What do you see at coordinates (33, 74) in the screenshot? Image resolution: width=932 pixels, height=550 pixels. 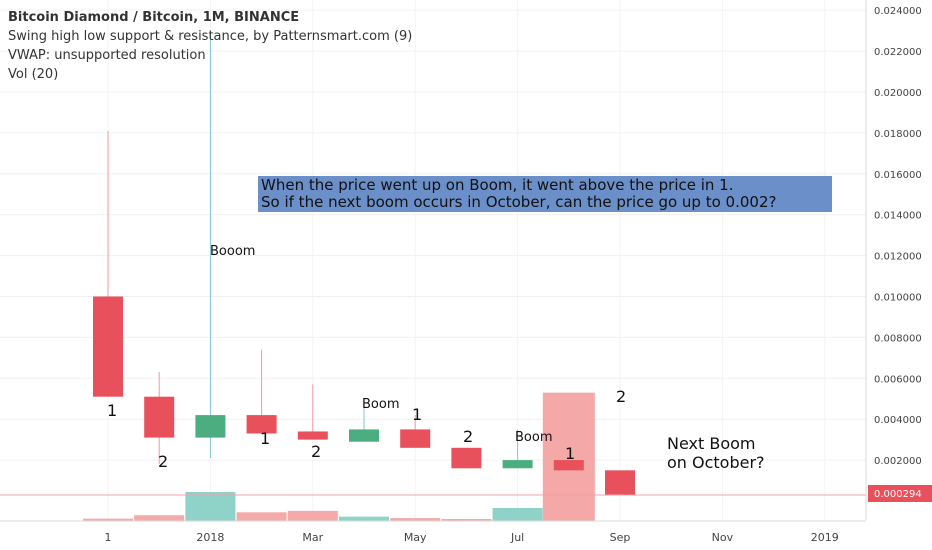 I see `indicator-legend-vol: Vol (20)` at bounding box center [33, 74].